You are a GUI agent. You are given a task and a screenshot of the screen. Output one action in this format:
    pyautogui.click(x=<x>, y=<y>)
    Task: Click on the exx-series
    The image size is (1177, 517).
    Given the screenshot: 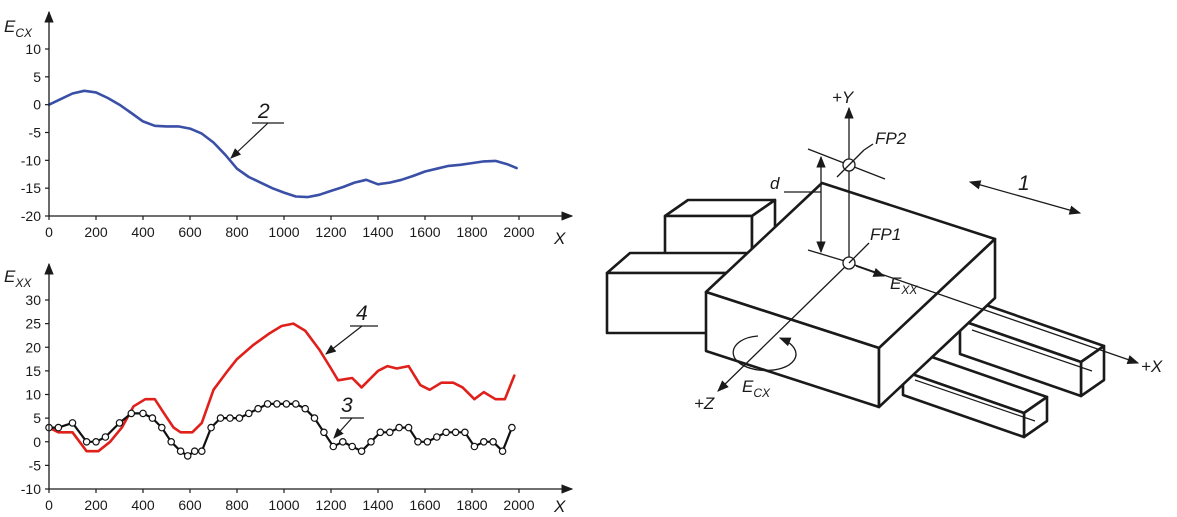 What is the action you would take?
    pyautogui.click(x=280, y=391)
    